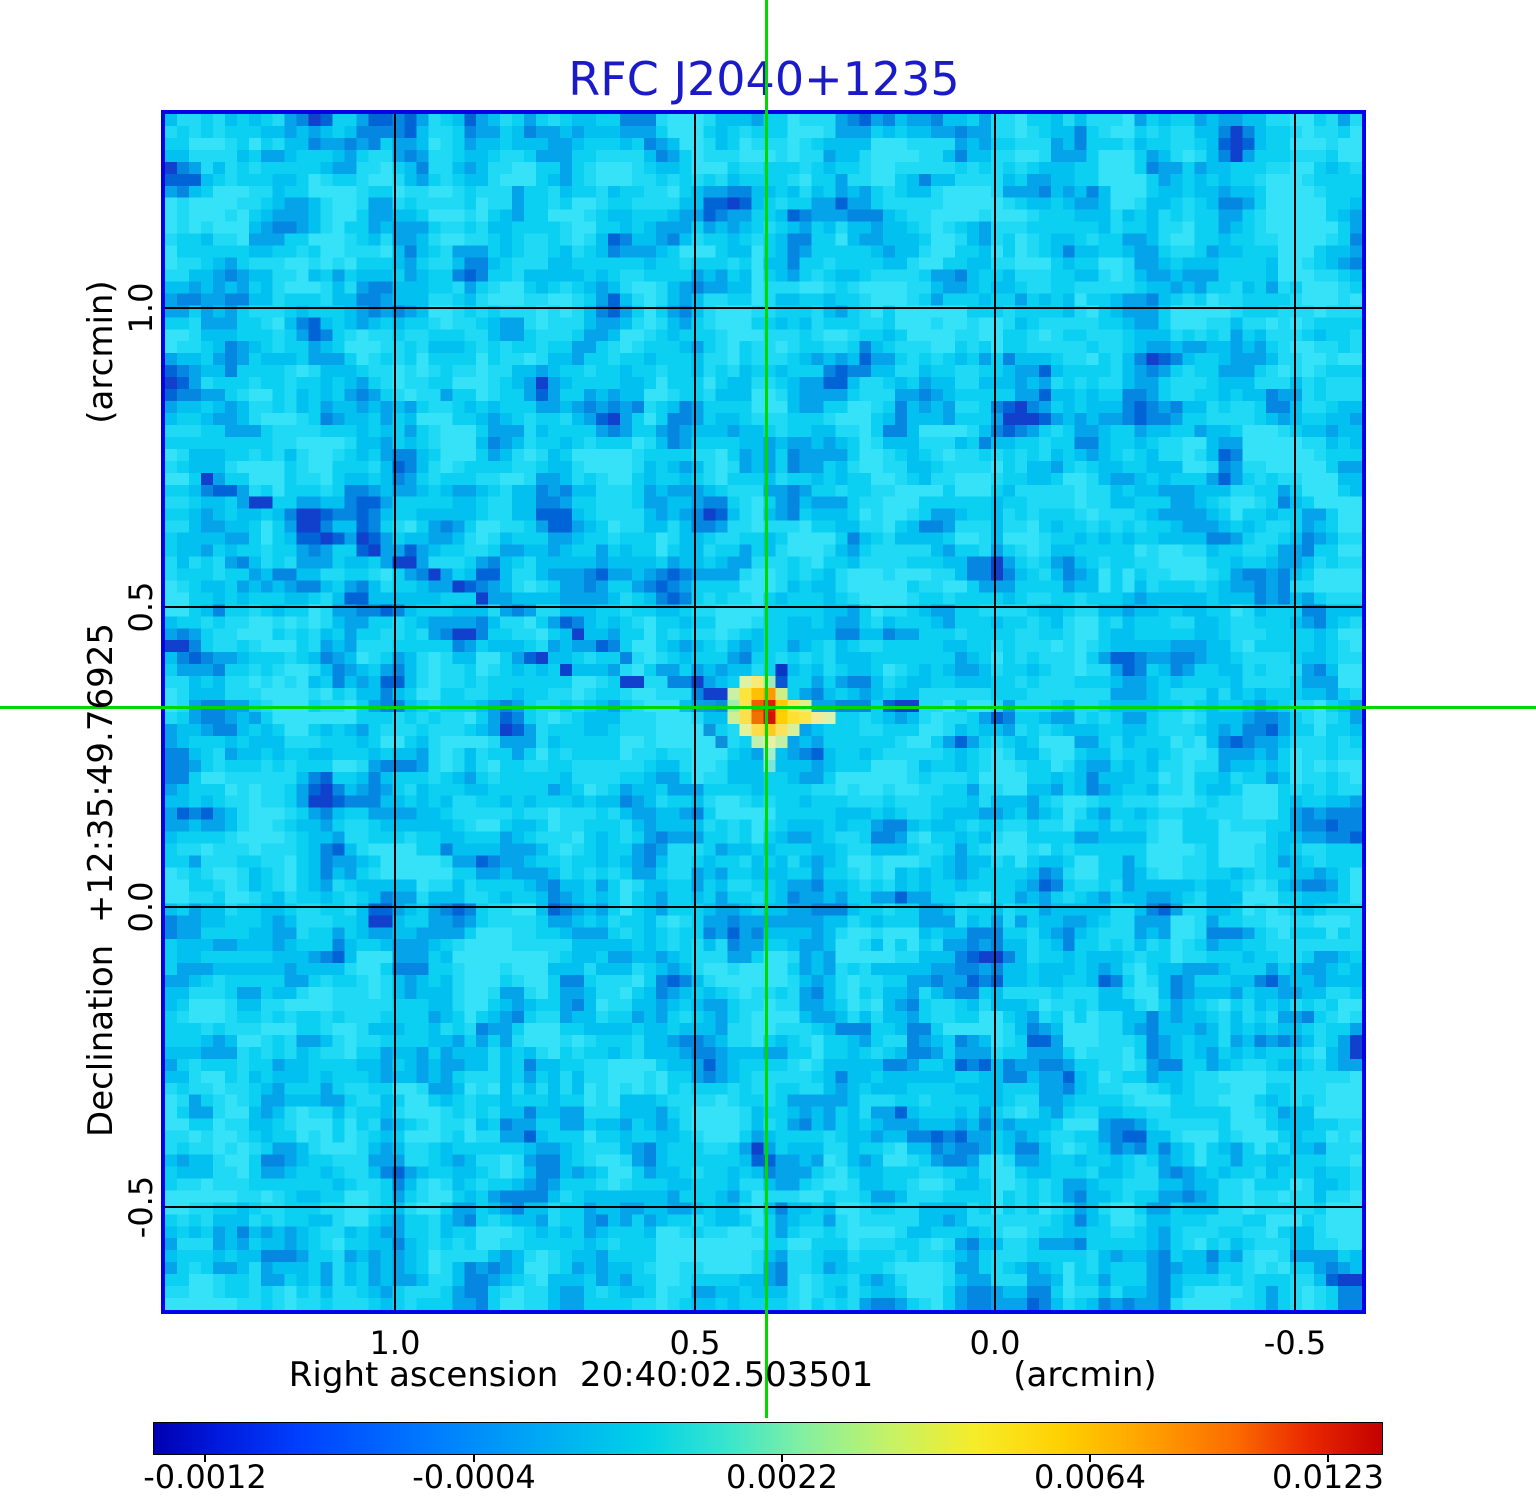  Describe the element at coordinates (1085, 1375) in the screenshot. I see `x-axis-unit-label: (arcmin)` at that location.